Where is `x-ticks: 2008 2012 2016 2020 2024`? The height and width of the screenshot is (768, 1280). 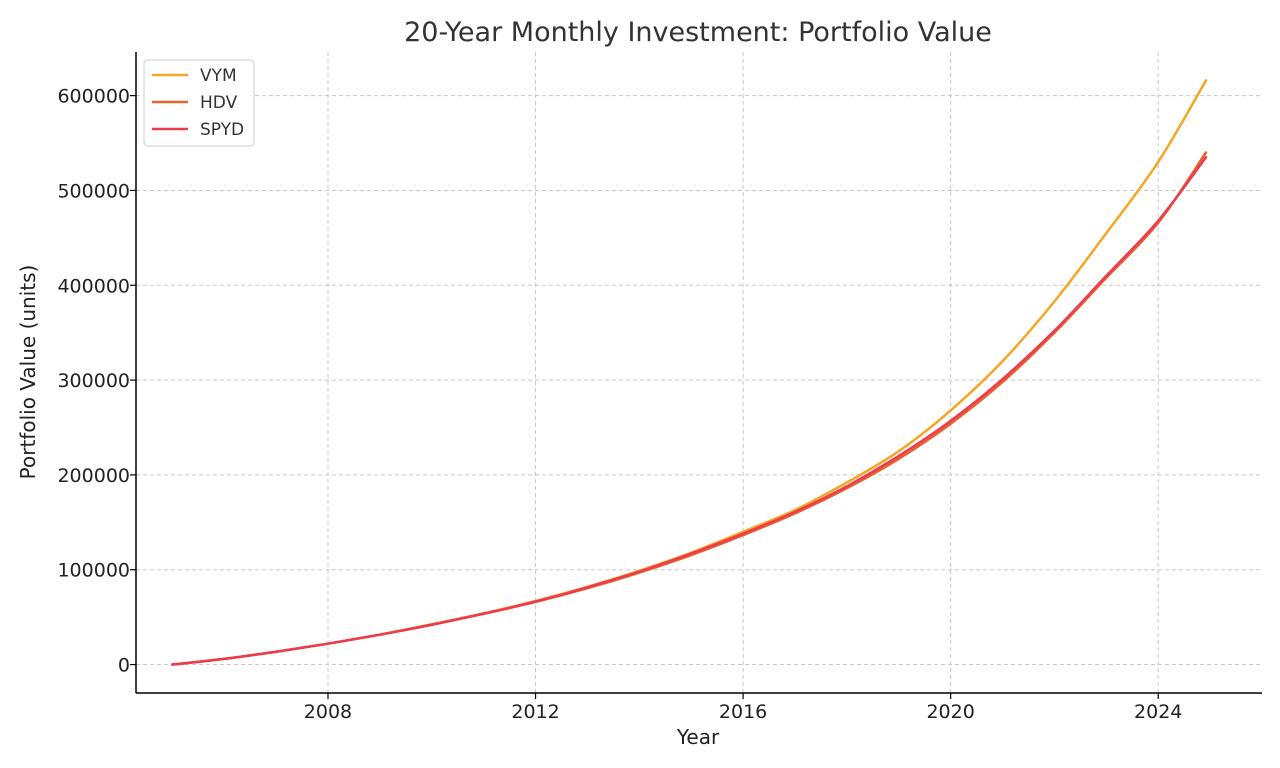 x-ticks: 2008 2012 2016 2020 2024 is located at coordinates (743, 708).